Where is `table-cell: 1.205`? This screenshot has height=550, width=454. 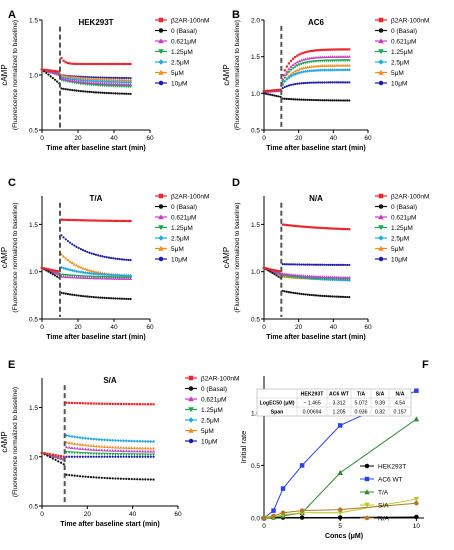 table-cell: 1.205 is located at coordinates (339, 413).